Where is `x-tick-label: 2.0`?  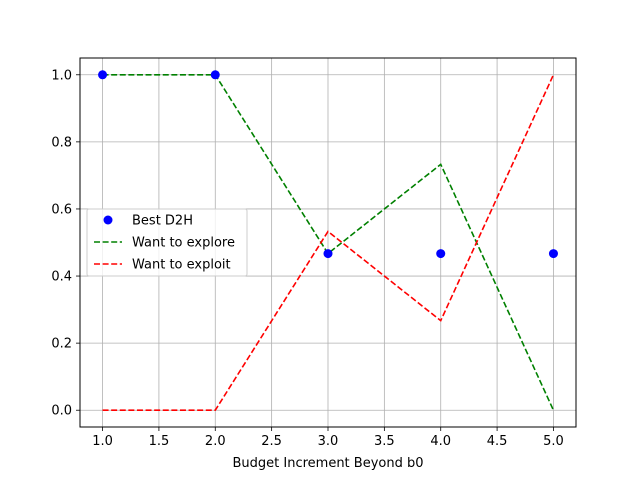 x-tick-label: 2.0 is located at coordinates (215, 441).